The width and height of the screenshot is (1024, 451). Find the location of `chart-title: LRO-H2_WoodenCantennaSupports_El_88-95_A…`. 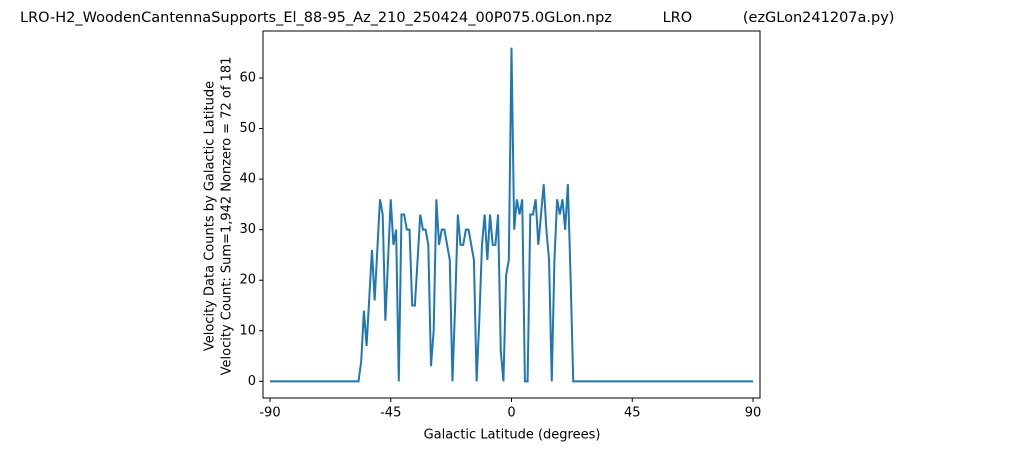

chart-title: LRO-H2_WoodenCantennaSupports_El_88-95_A… is located at coordinates (457, 18).